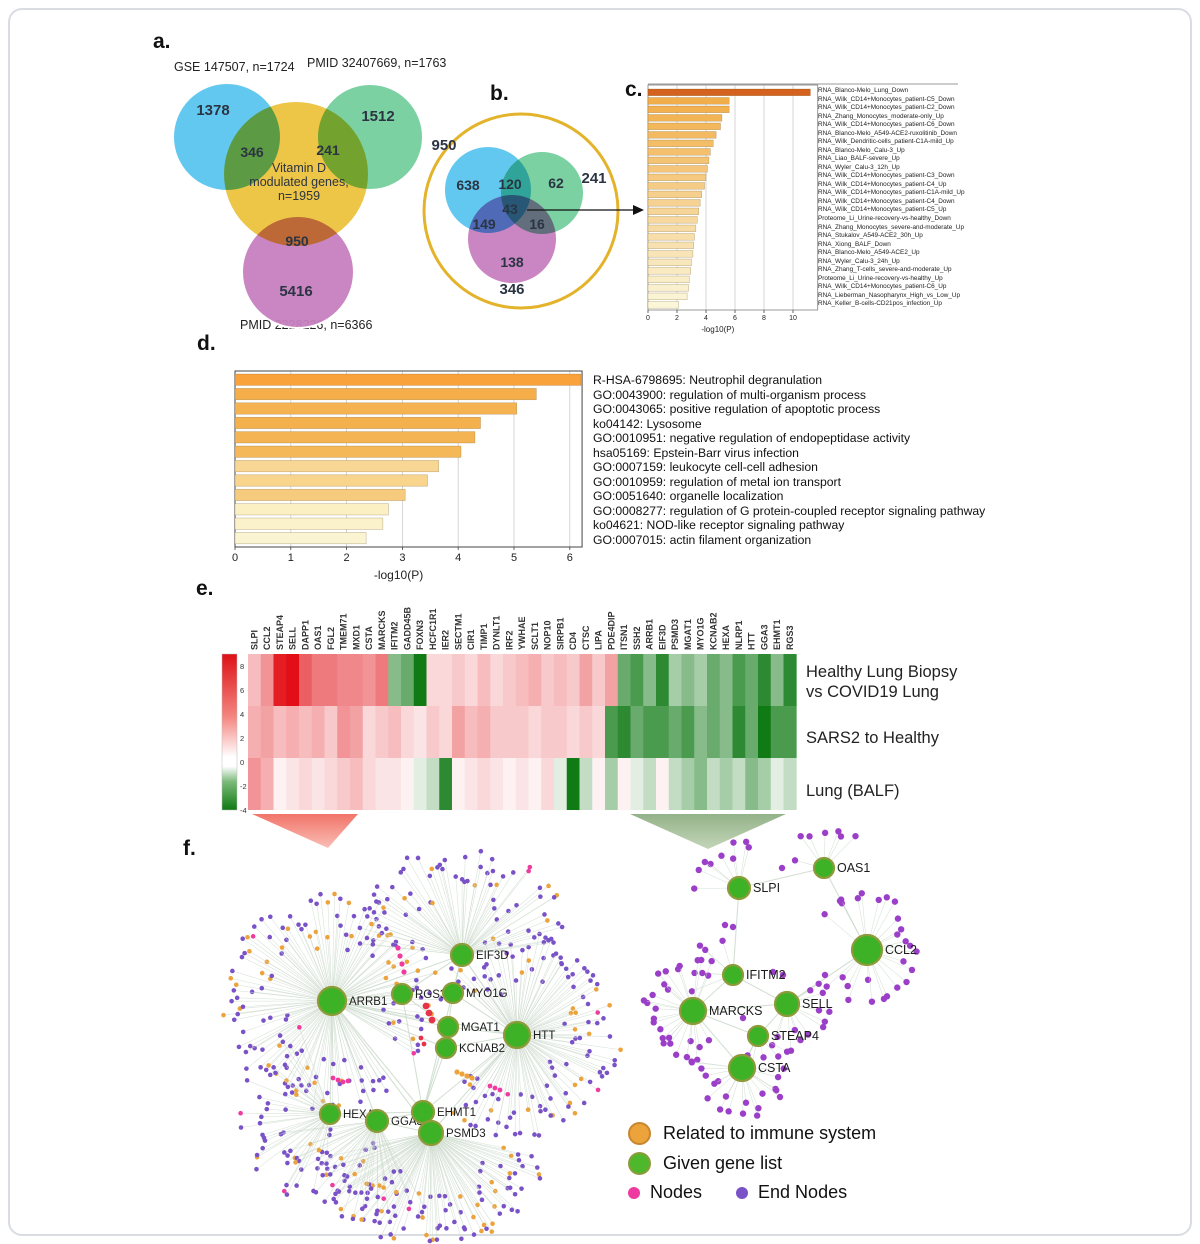 This screenshot has height=1244, width=1200. I want to click on axis-tick-label: 10, so click(793, 318).